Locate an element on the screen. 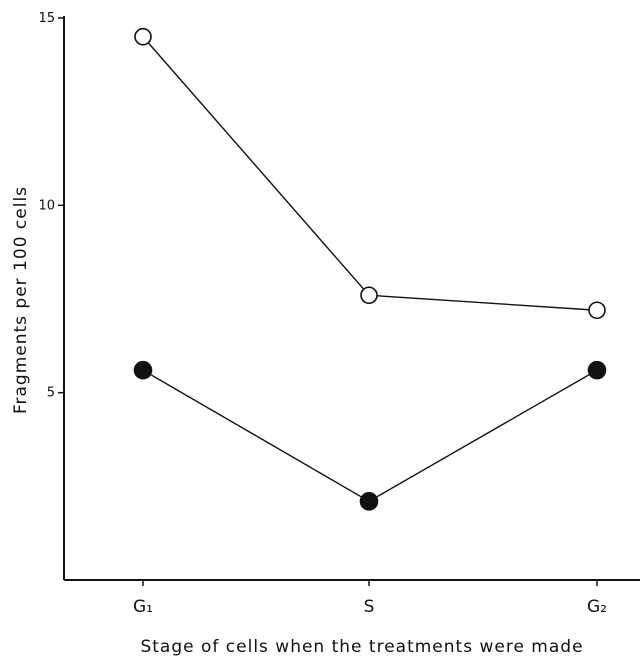 This screenshot has height=662, width=640. y-axis-label: Fragments per 100 cells is located at coordinates (21, 300).